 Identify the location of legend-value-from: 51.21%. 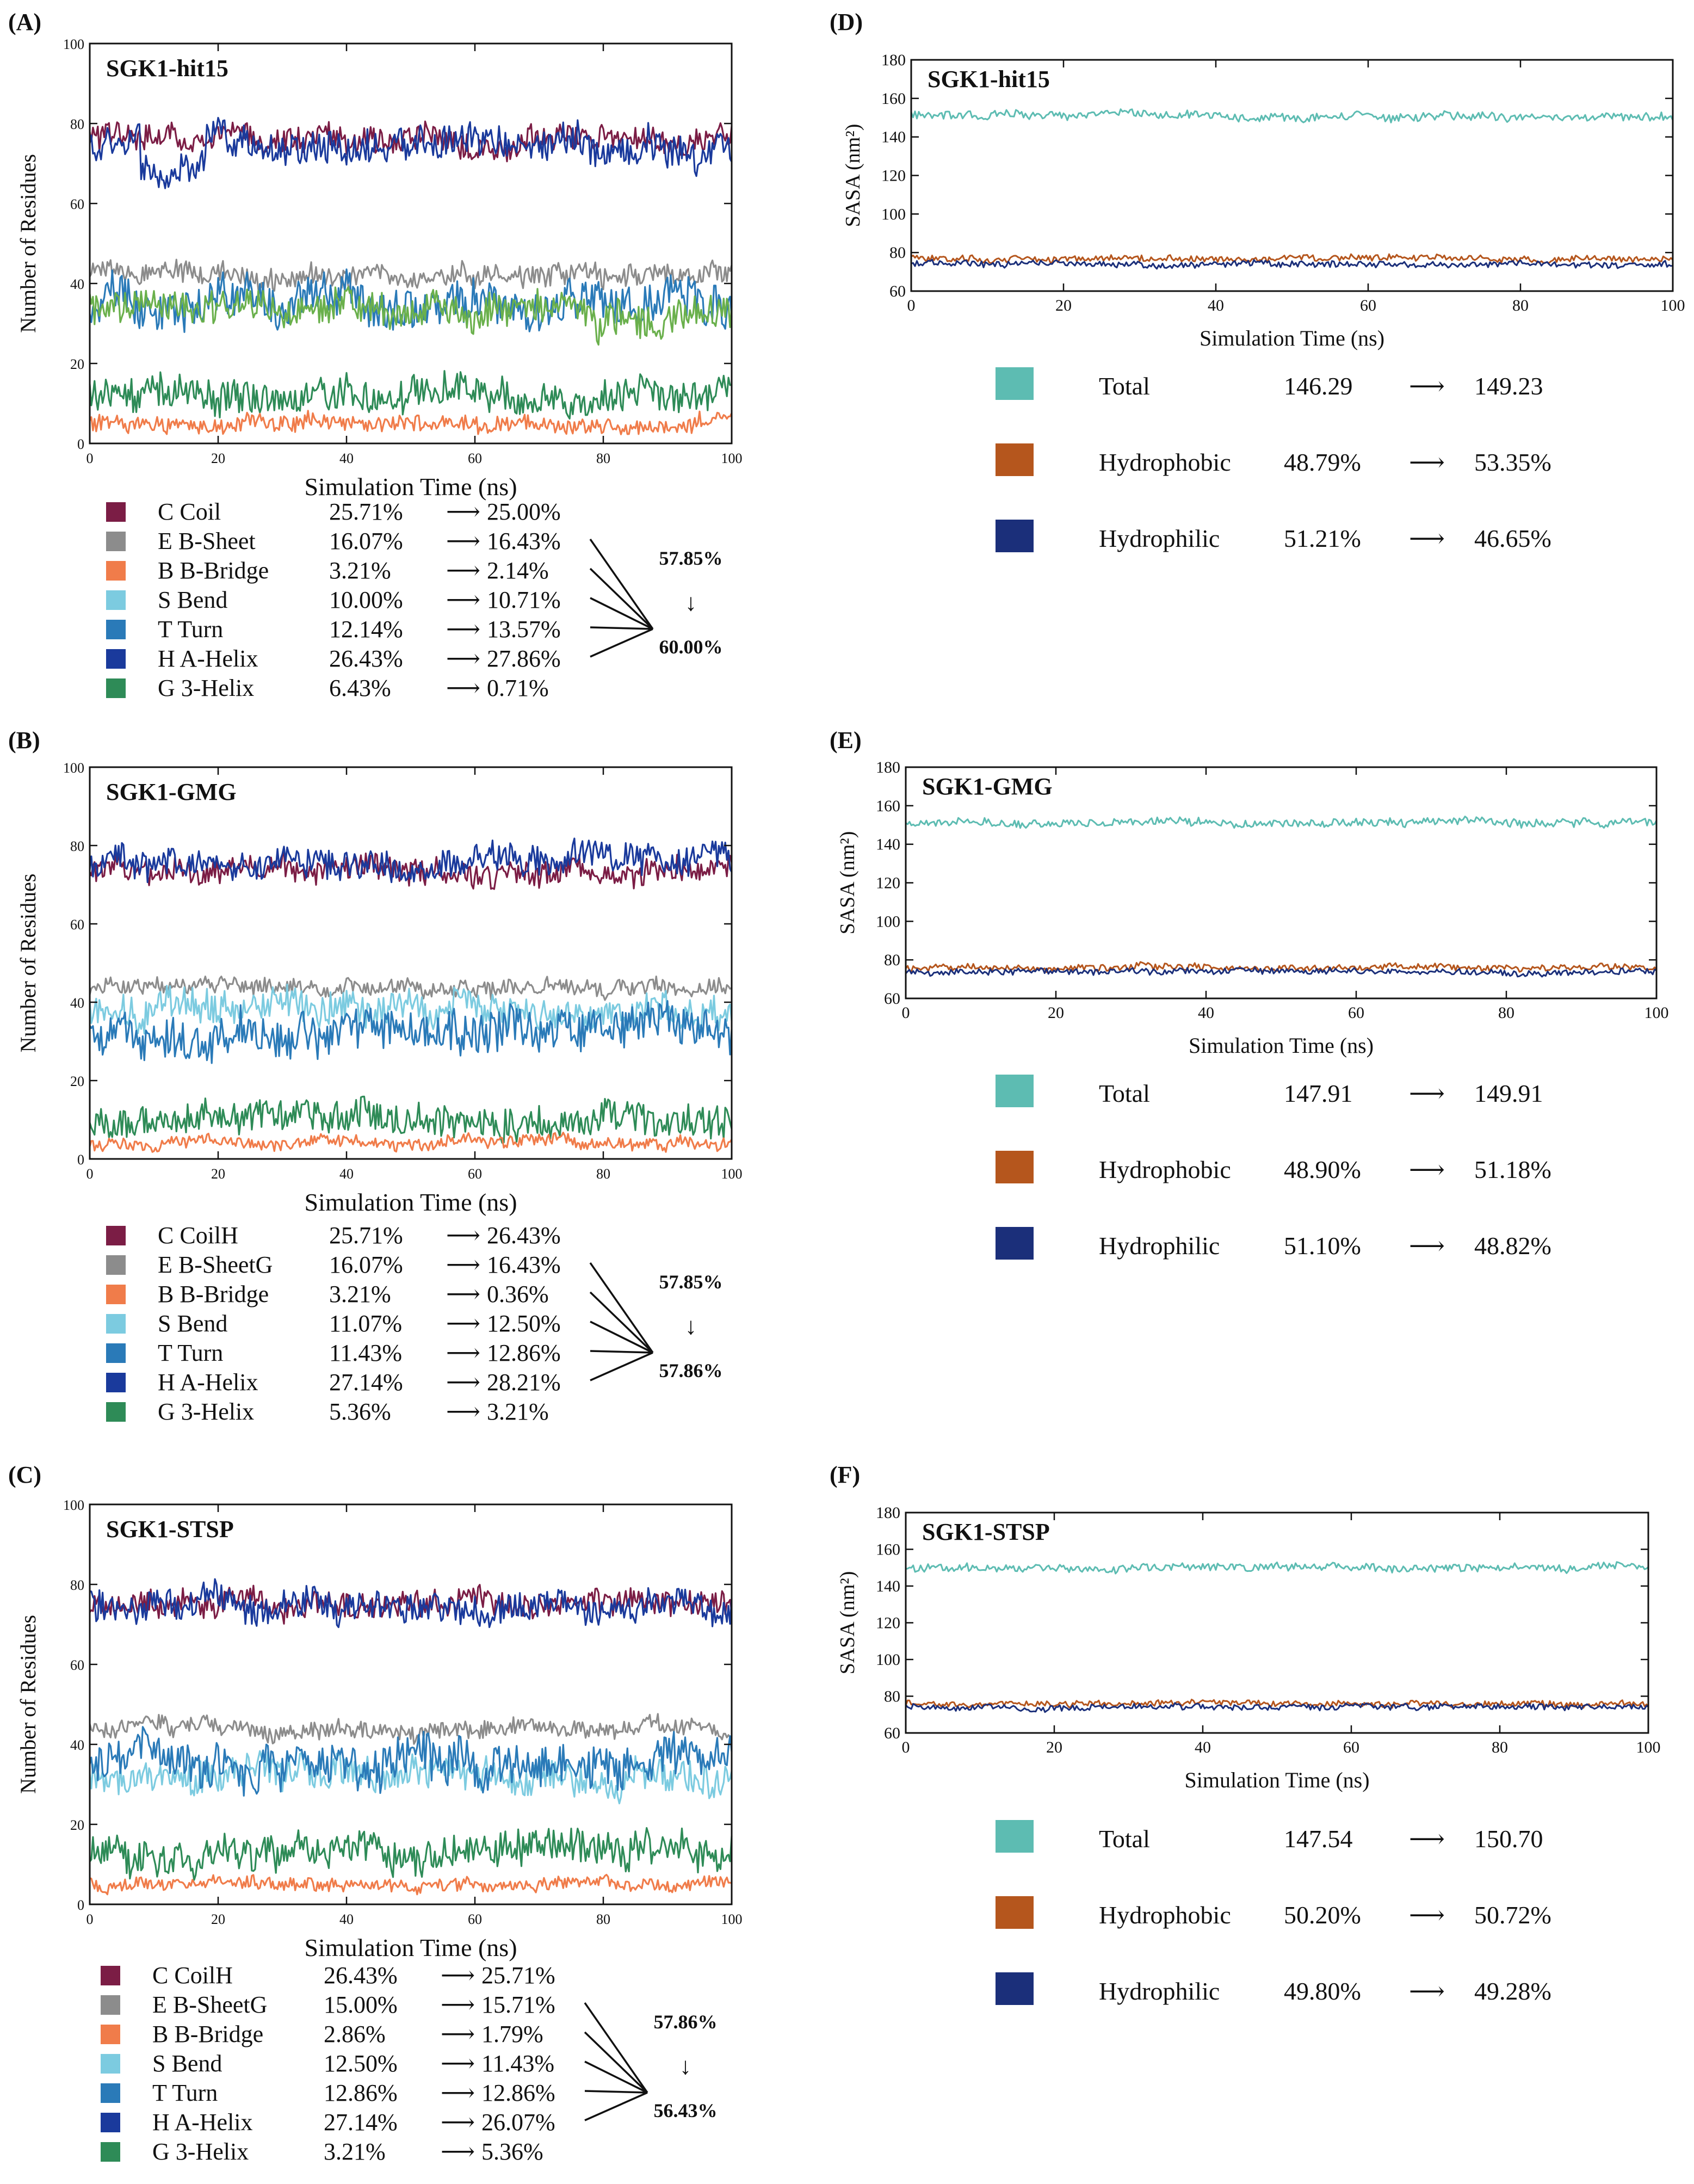
(1323, 538).